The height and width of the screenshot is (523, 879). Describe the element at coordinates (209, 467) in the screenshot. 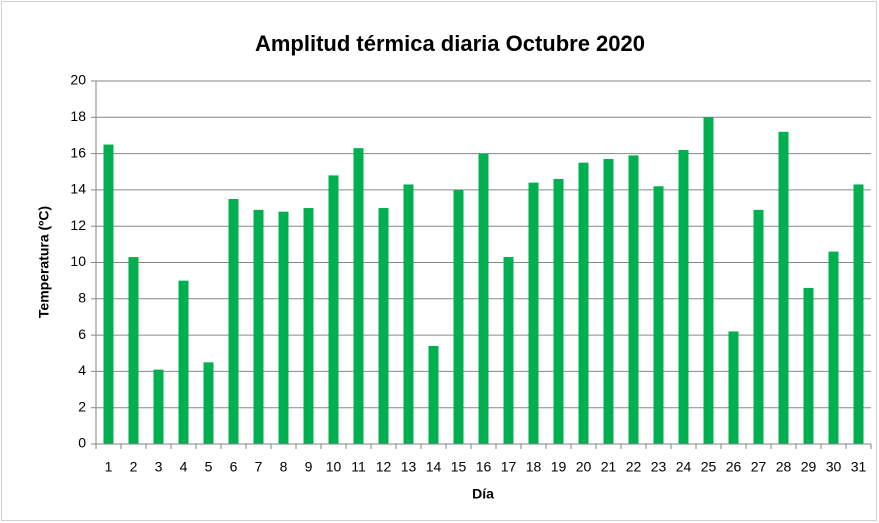

I see `x-tick-label: 5` at that location.